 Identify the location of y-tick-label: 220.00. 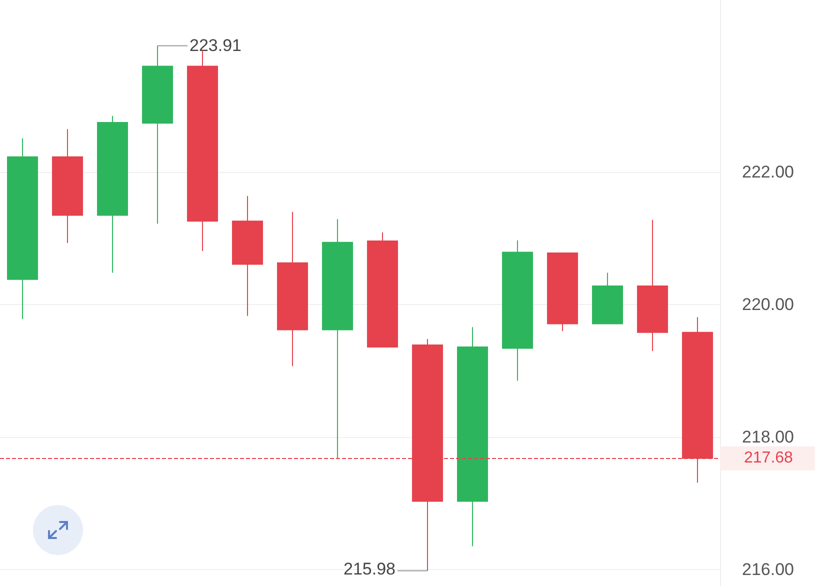
(768, 304).